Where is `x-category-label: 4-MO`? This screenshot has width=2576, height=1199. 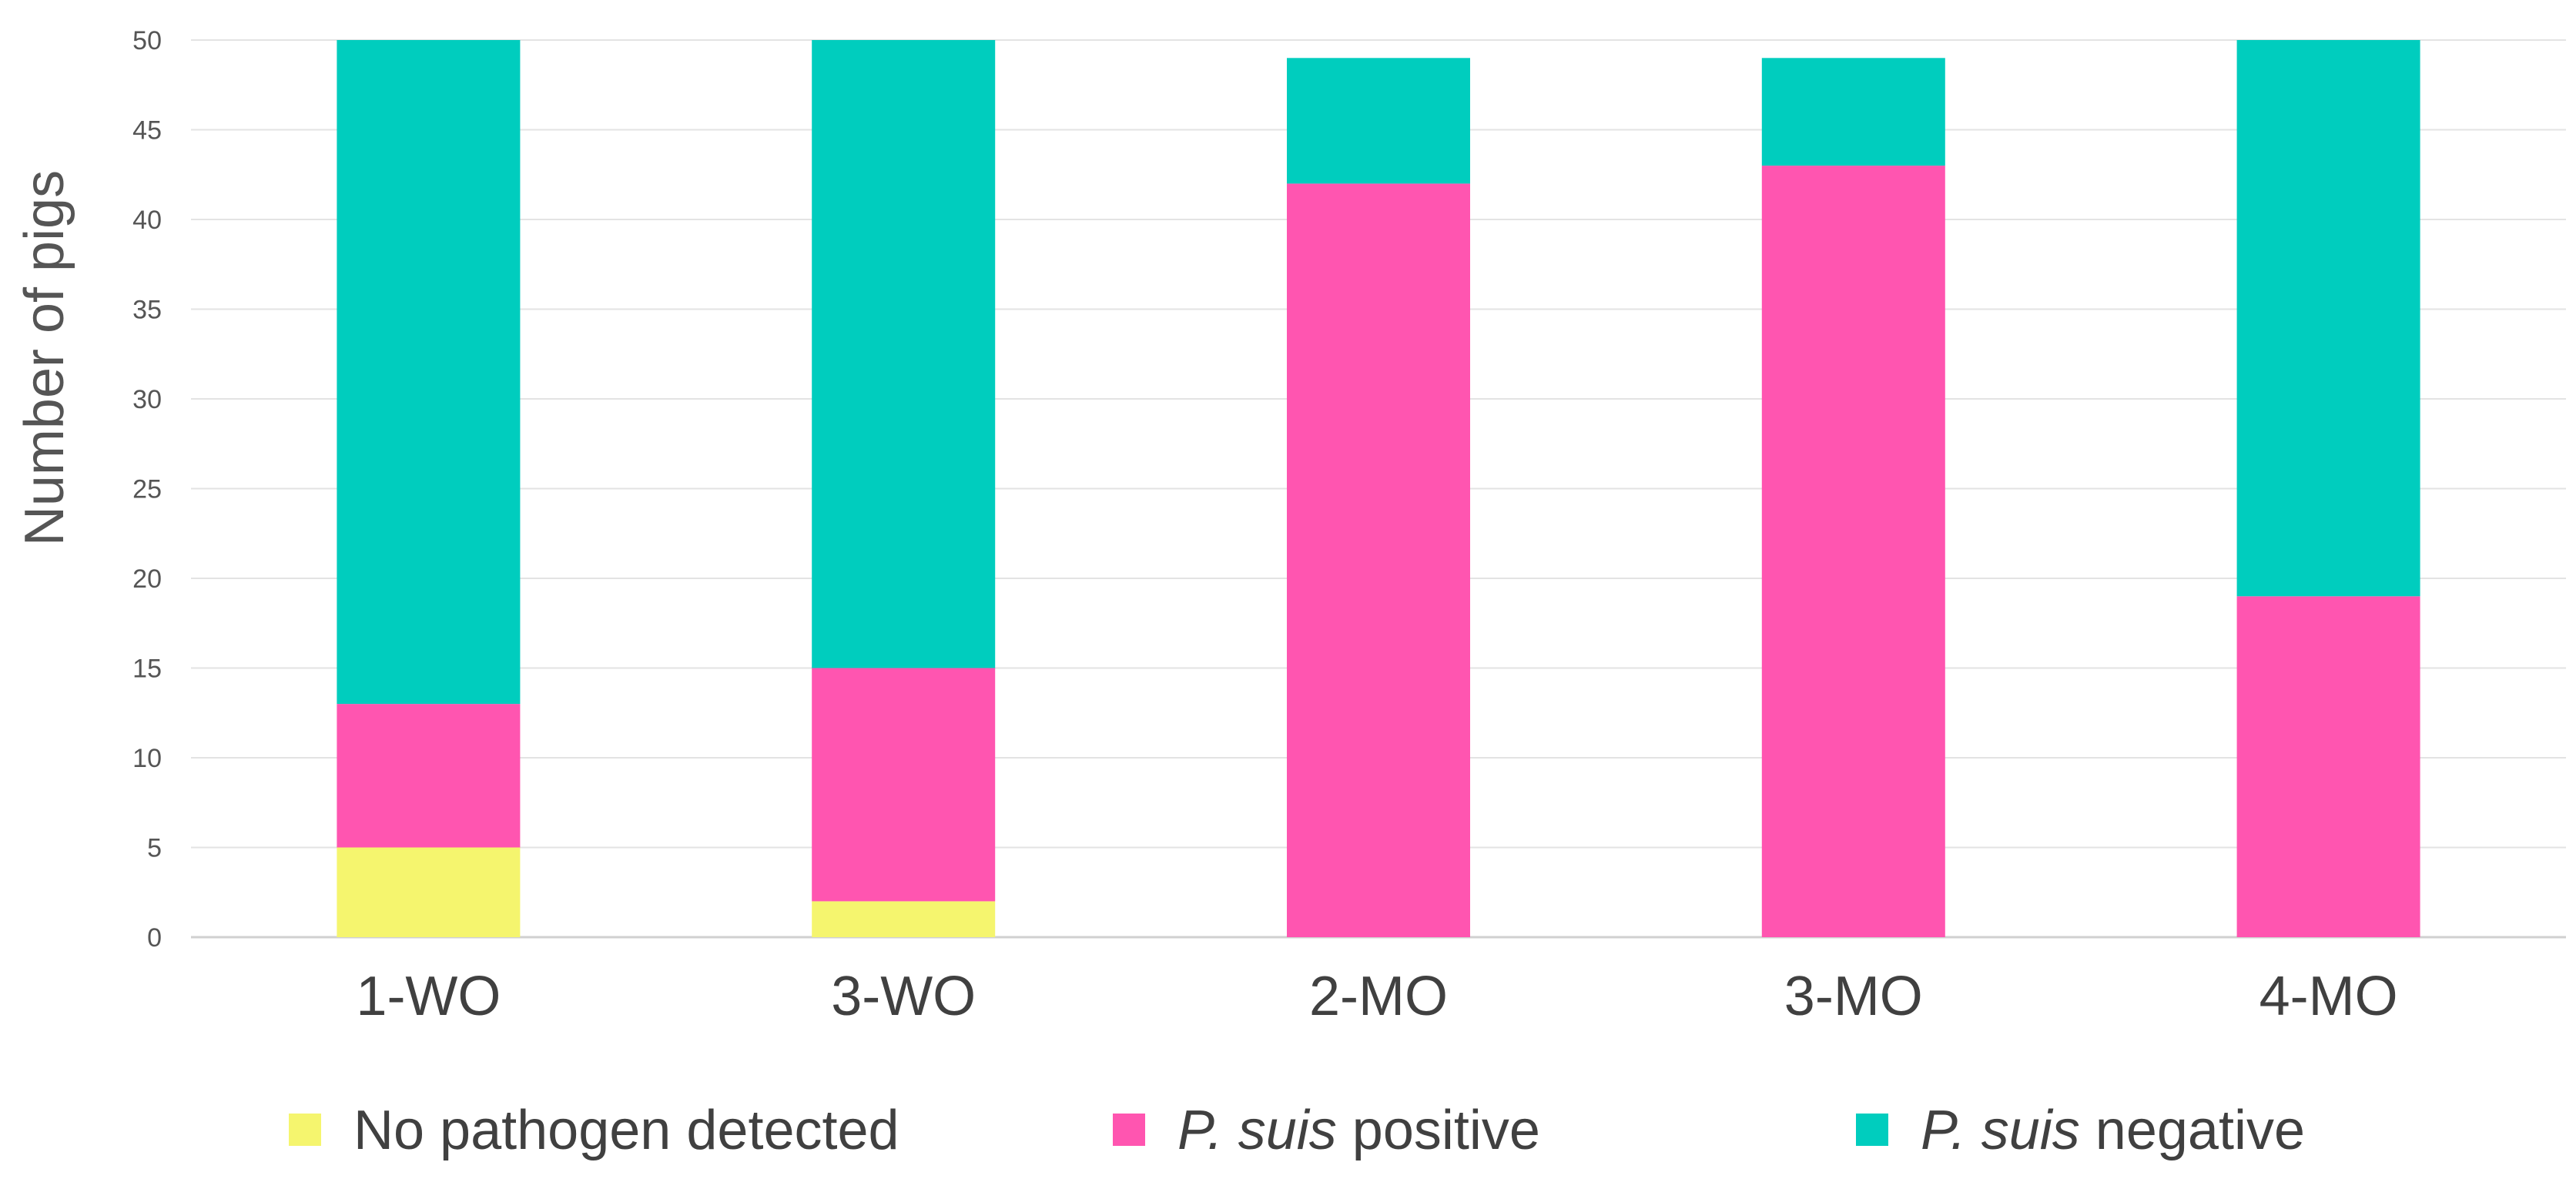
x-category-label: 4-MO is located at coordinates (2328, 996).